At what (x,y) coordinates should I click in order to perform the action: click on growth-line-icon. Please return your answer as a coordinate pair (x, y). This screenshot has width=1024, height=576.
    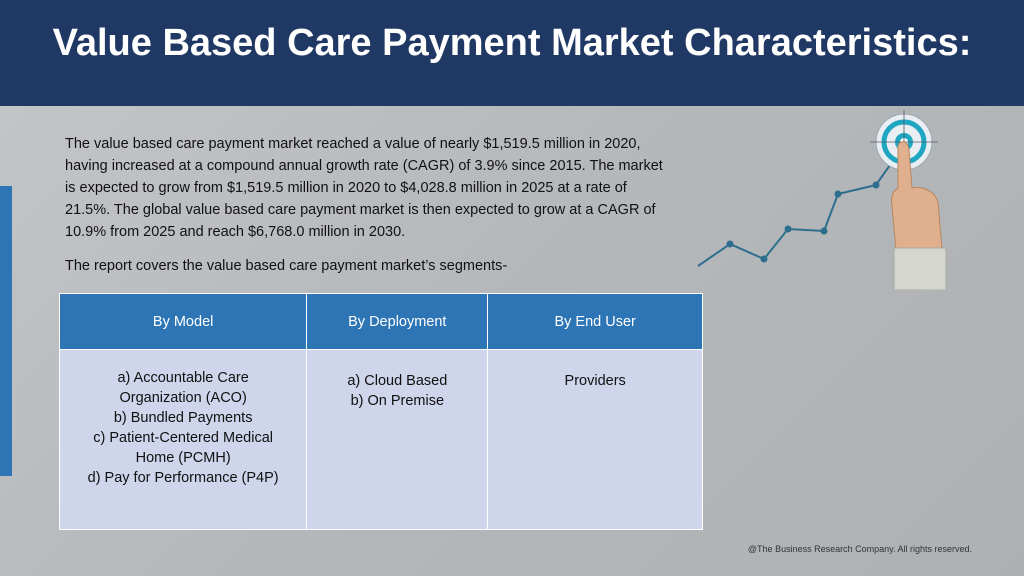
    Looking at the image, I should click on (801, 205).